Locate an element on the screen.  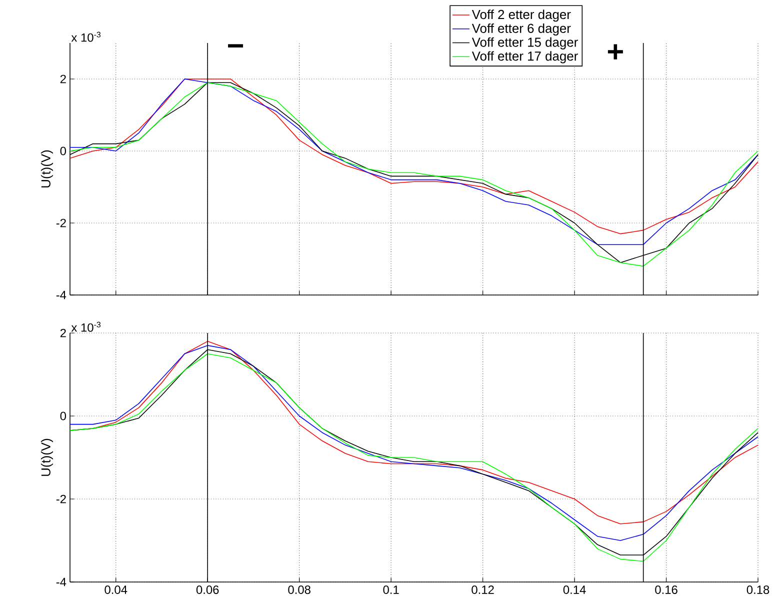
legend-label: Voff etter 6 dager is located at coordinates (521, 29).